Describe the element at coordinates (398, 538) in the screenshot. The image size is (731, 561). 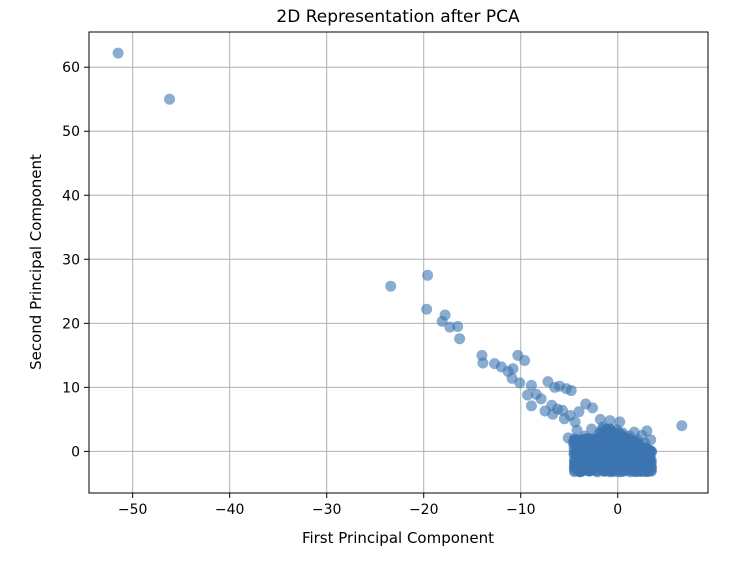
I see `x-axis-label: First Principal Component` at that location.